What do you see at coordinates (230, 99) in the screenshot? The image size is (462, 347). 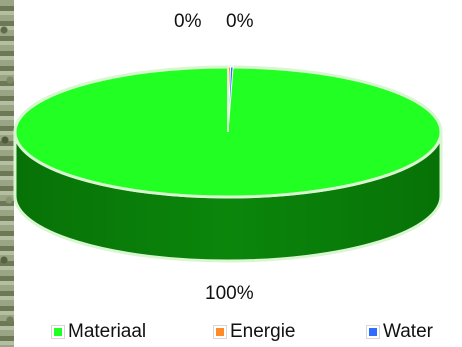 I see `pie-slice-water` at bounding box center [230, 99].